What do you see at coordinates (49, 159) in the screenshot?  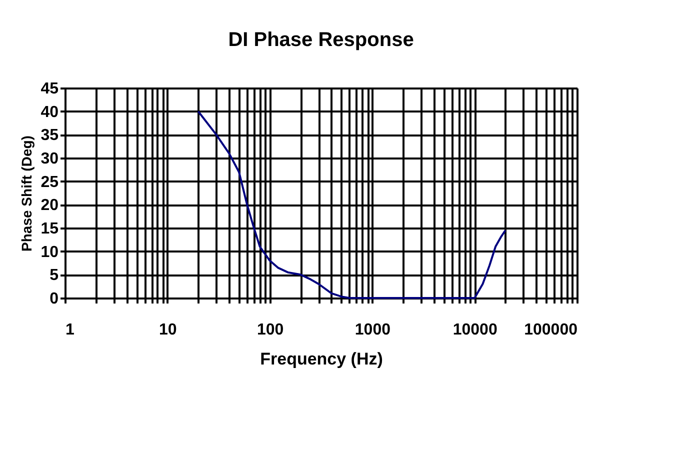 I see `y-tick-label: 30` at bounding box center [49, 159].